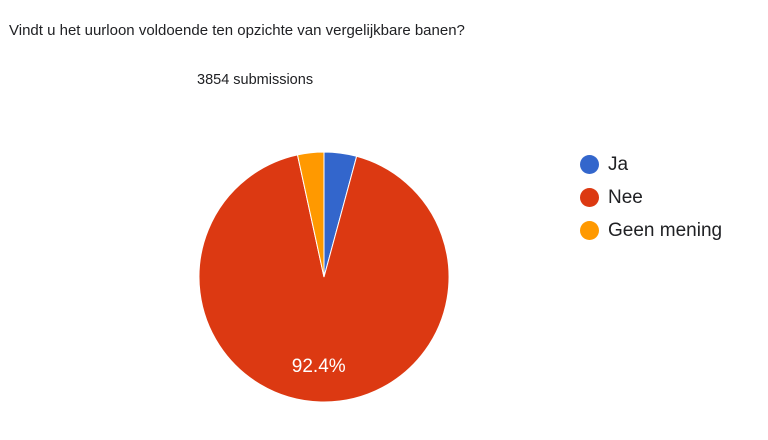 This screenshot has height=440, width=768. I want to click on pie-data-label: 92.4%, so click(319, 366).